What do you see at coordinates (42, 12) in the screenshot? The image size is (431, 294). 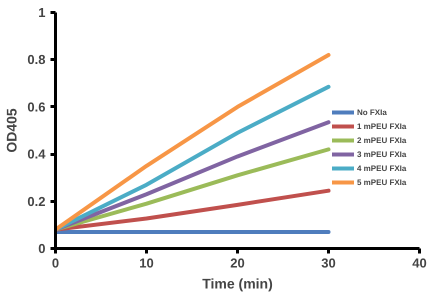 I see `y-tick-label: 1` at bounding box center [42, 12].